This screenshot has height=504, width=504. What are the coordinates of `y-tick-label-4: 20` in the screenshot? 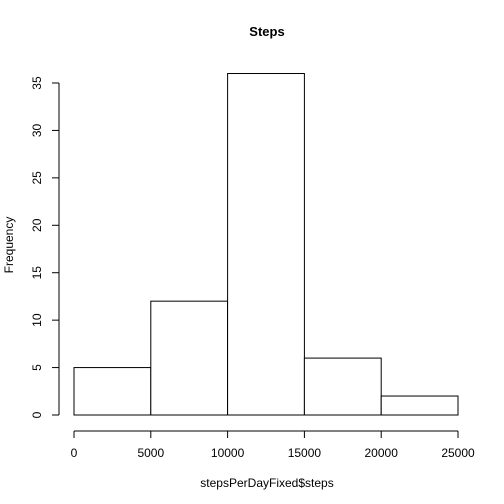 It's located at (37, 225).